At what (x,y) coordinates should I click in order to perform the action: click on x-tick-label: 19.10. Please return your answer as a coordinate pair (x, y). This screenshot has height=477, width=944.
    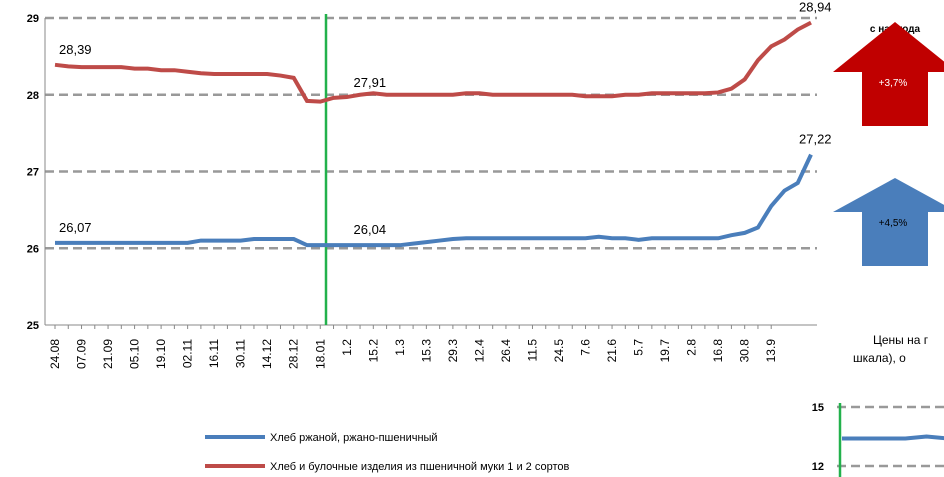
    Looking at the image, I should click on (161, 354).